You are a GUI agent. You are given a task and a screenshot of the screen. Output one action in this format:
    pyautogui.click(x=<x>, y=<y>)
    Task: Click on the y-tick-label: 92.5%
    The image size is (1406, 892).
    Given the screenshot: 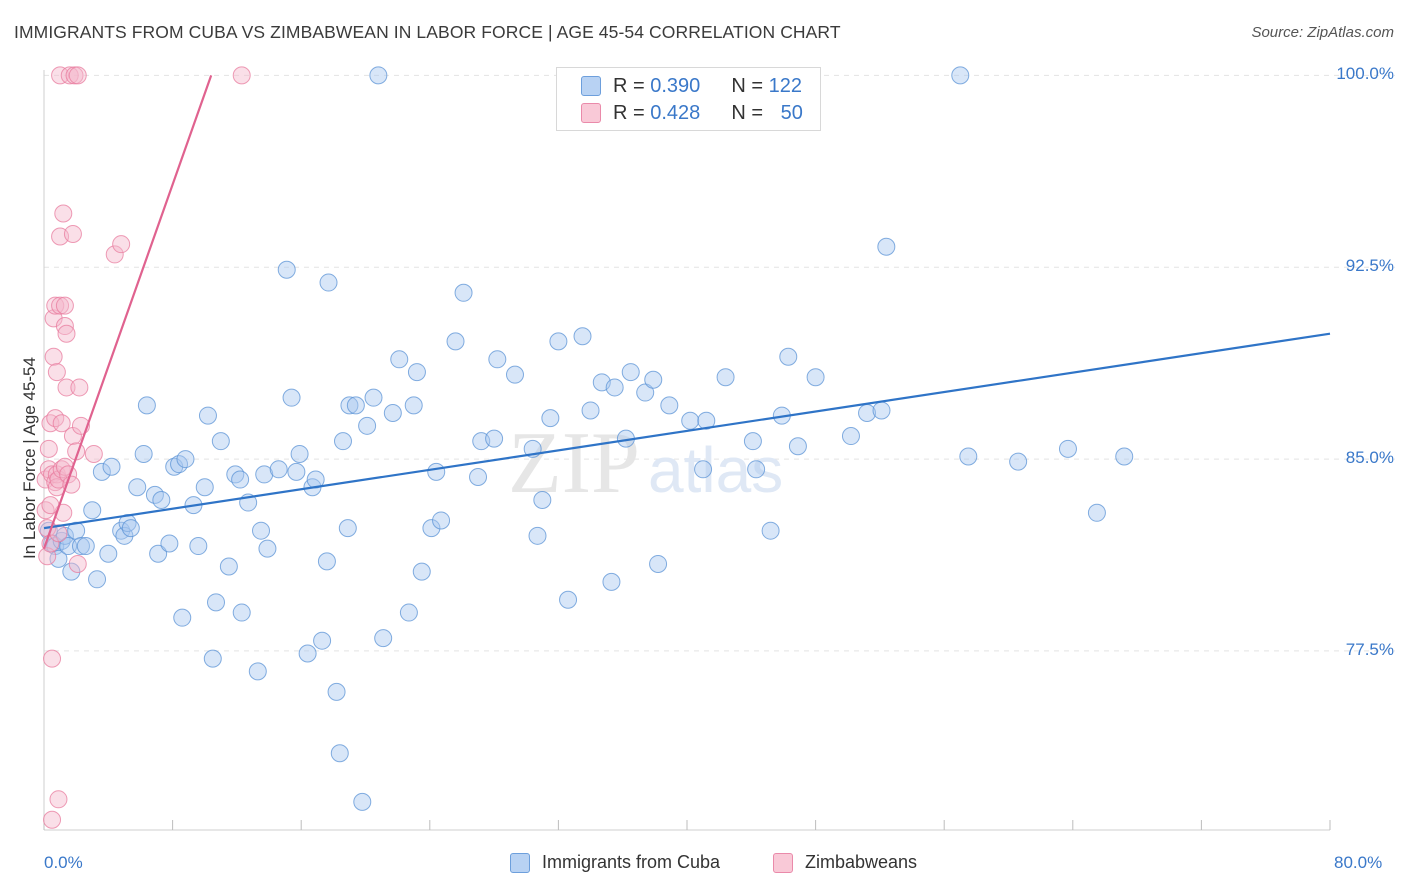 What is the action you would take?
    pyautogui.click(x=1369, y=266)
    